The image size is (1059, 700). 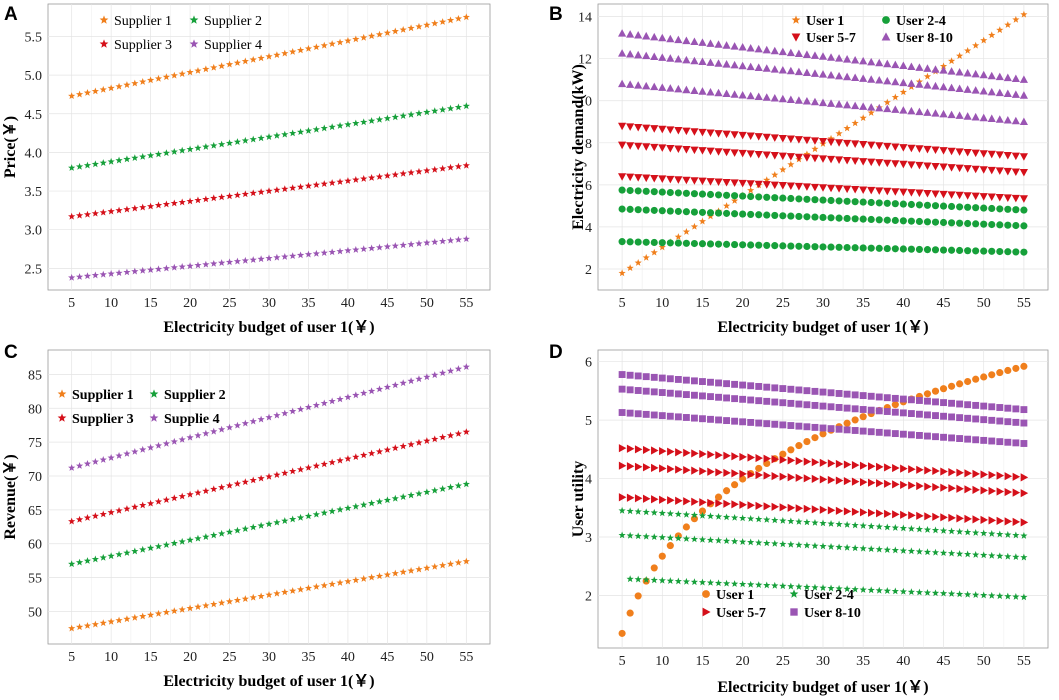 What do you see at coordinates (62, 417) in the screenshot?
I see `panel-c-legend-marker` at bounding box center [62, 417].